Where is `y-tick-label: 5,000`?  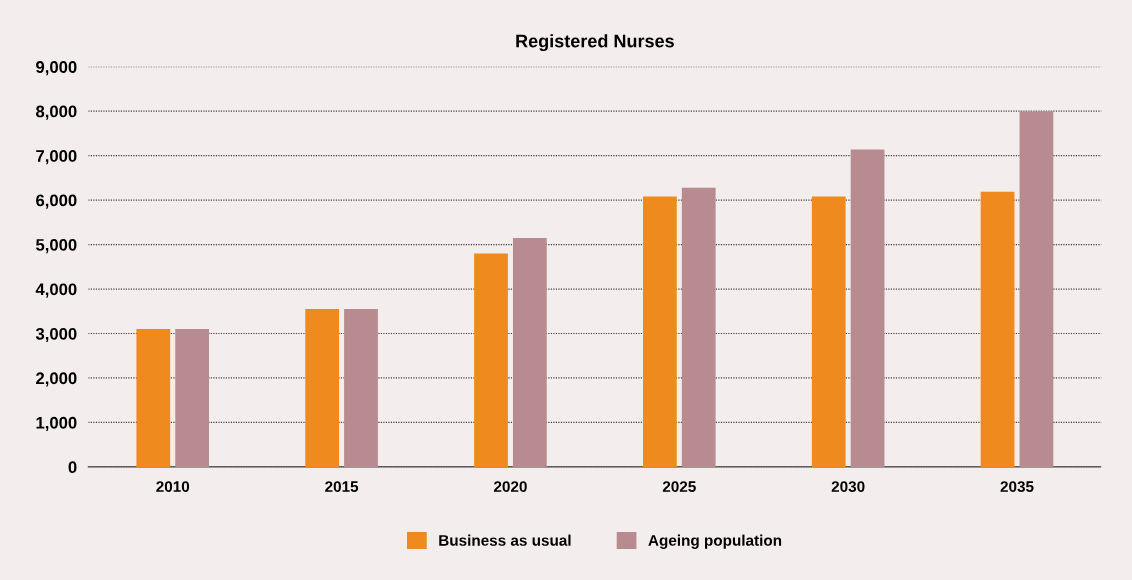
y-tick-label: 5,000 is located at coordinates (56, 246).